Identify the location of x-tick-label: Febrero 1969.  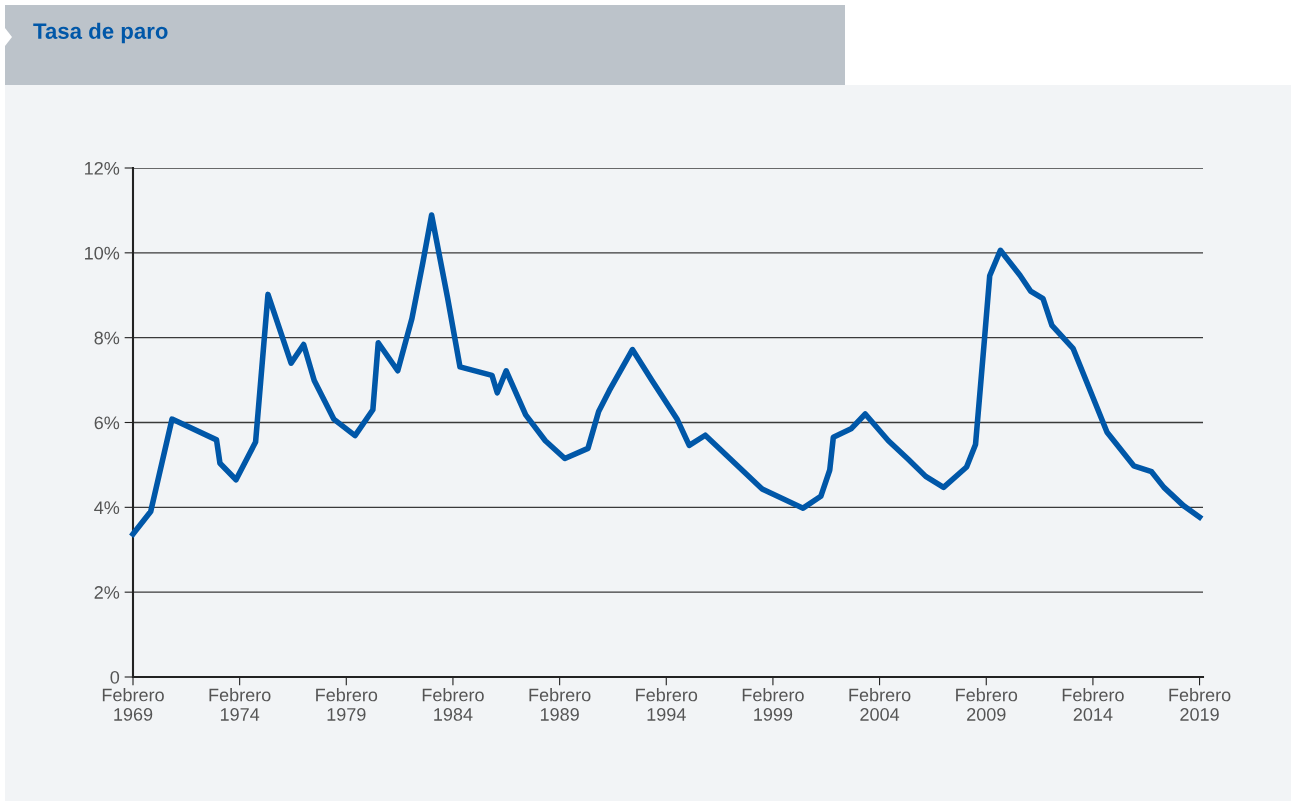
(133, 704).